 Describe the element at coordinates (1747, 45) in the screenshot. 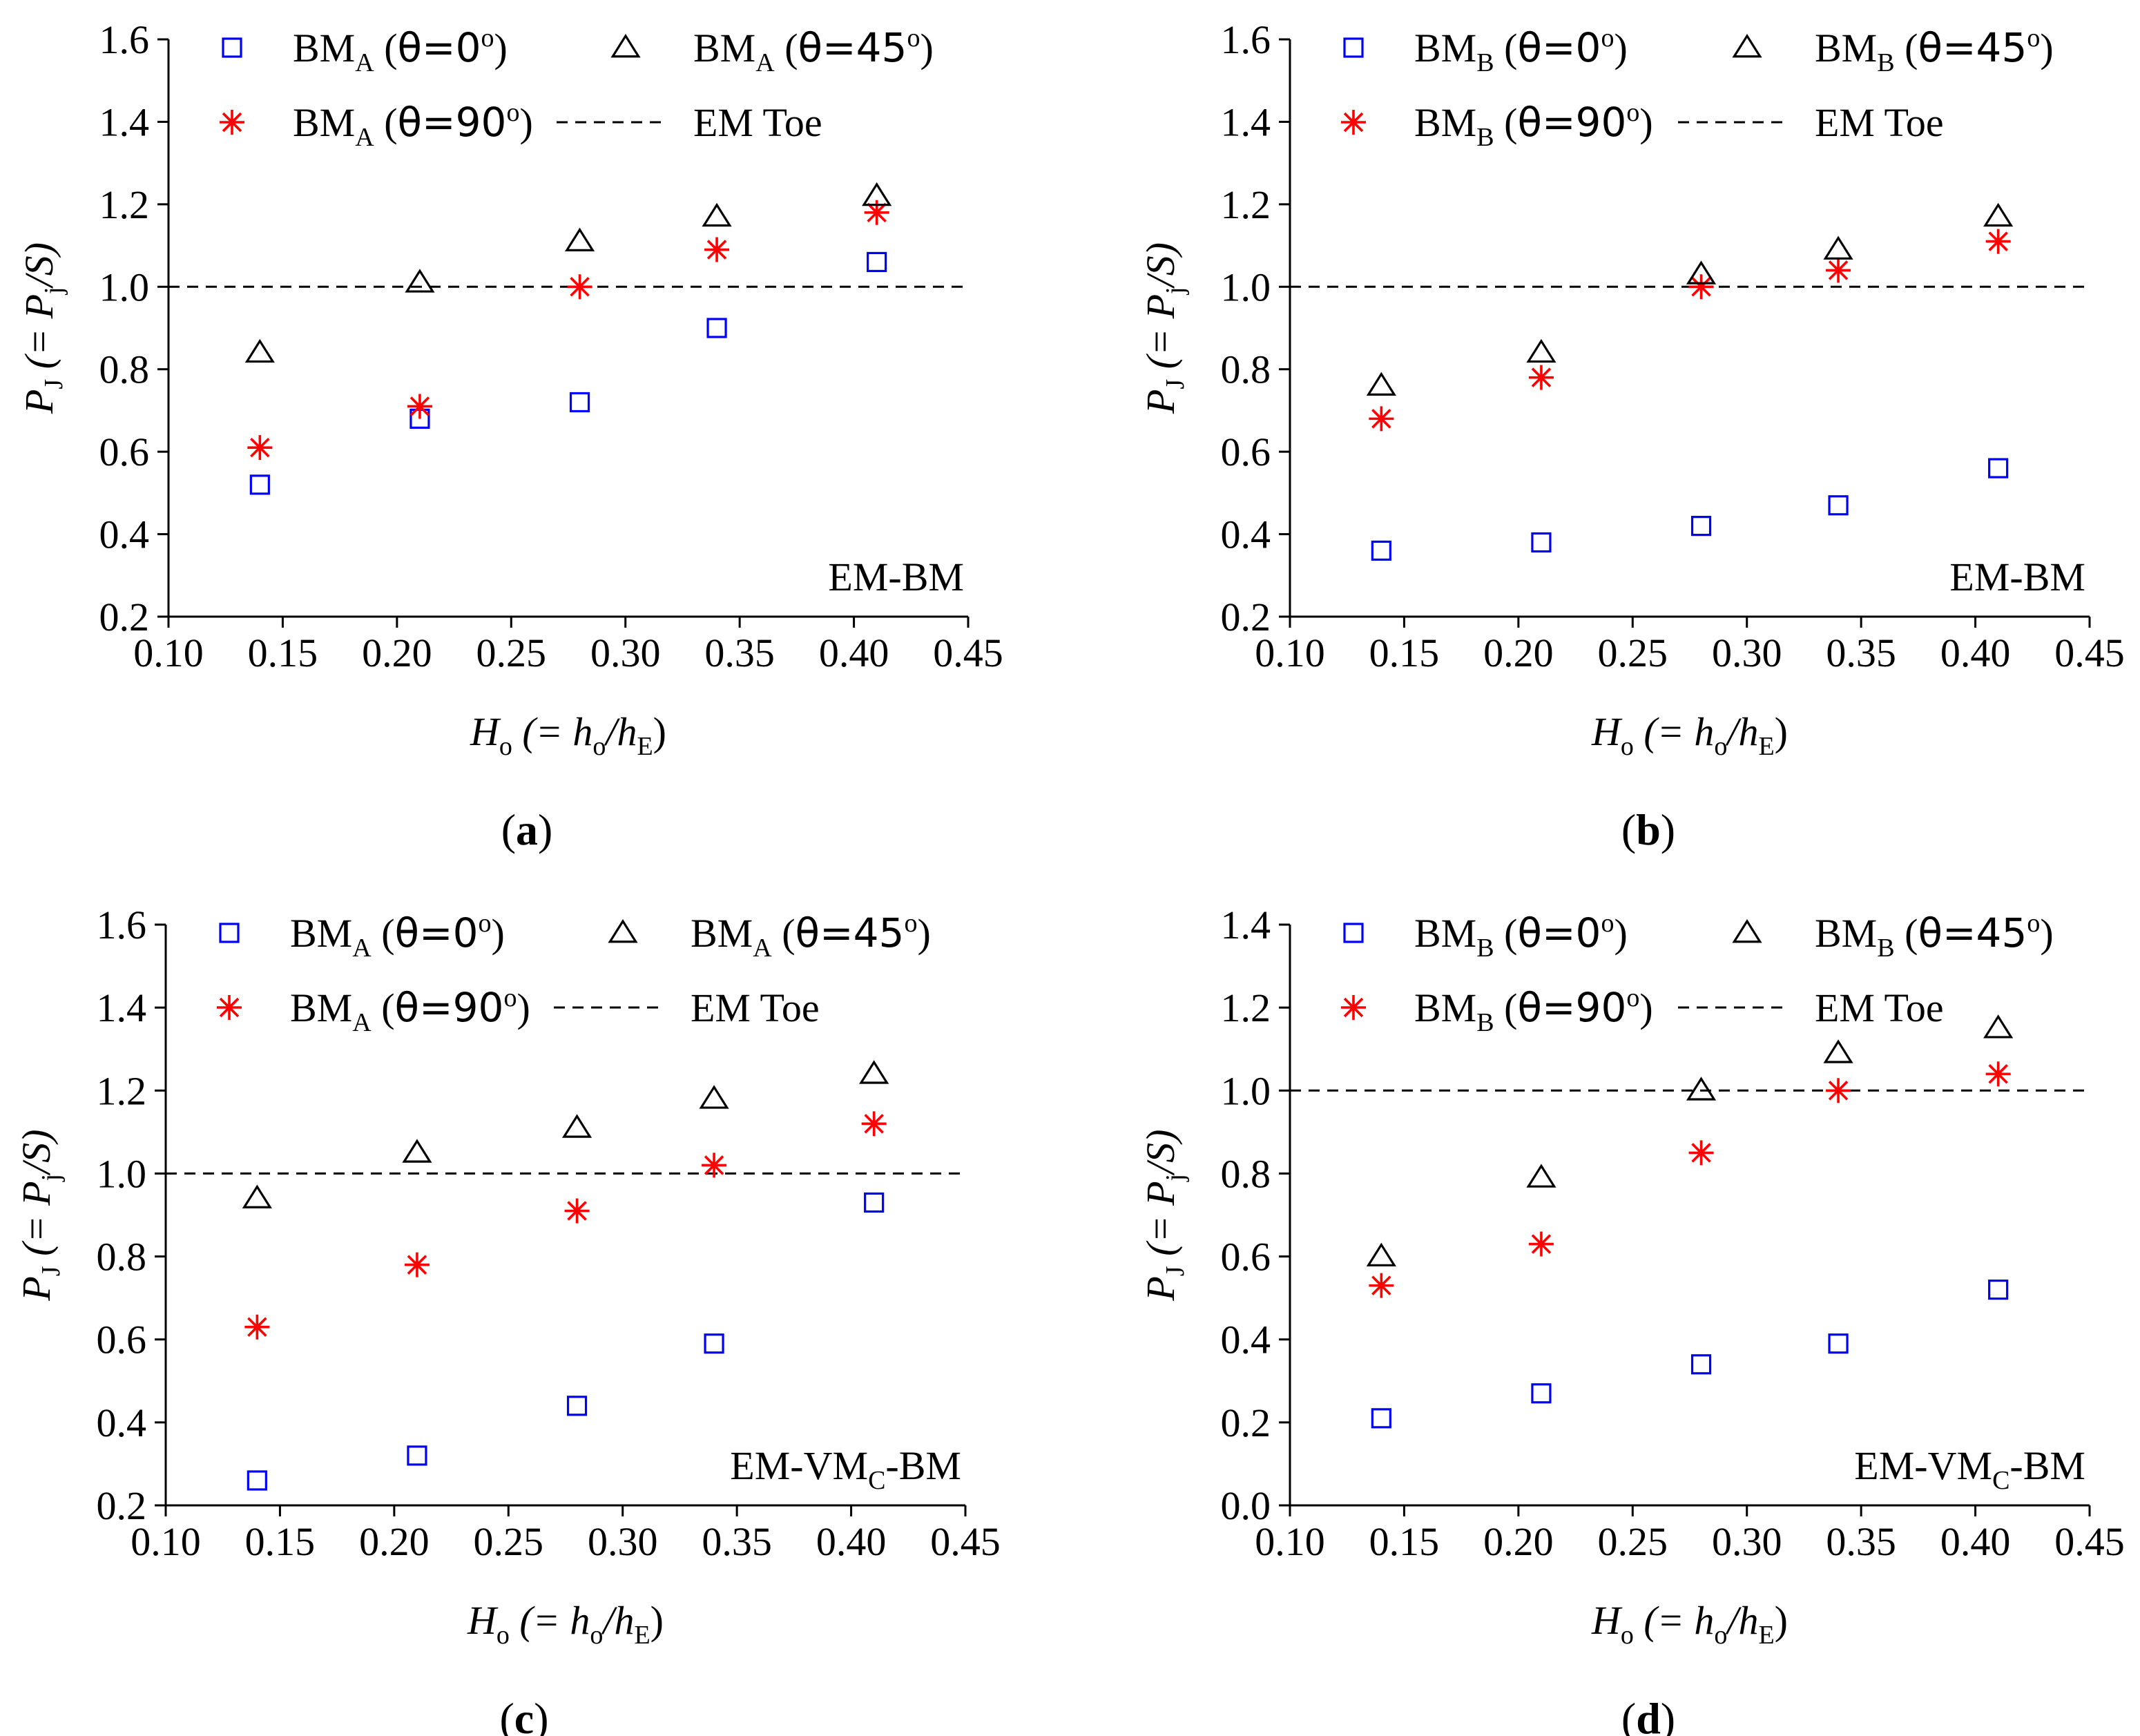

I see `legend-marker-triangle` at that location.